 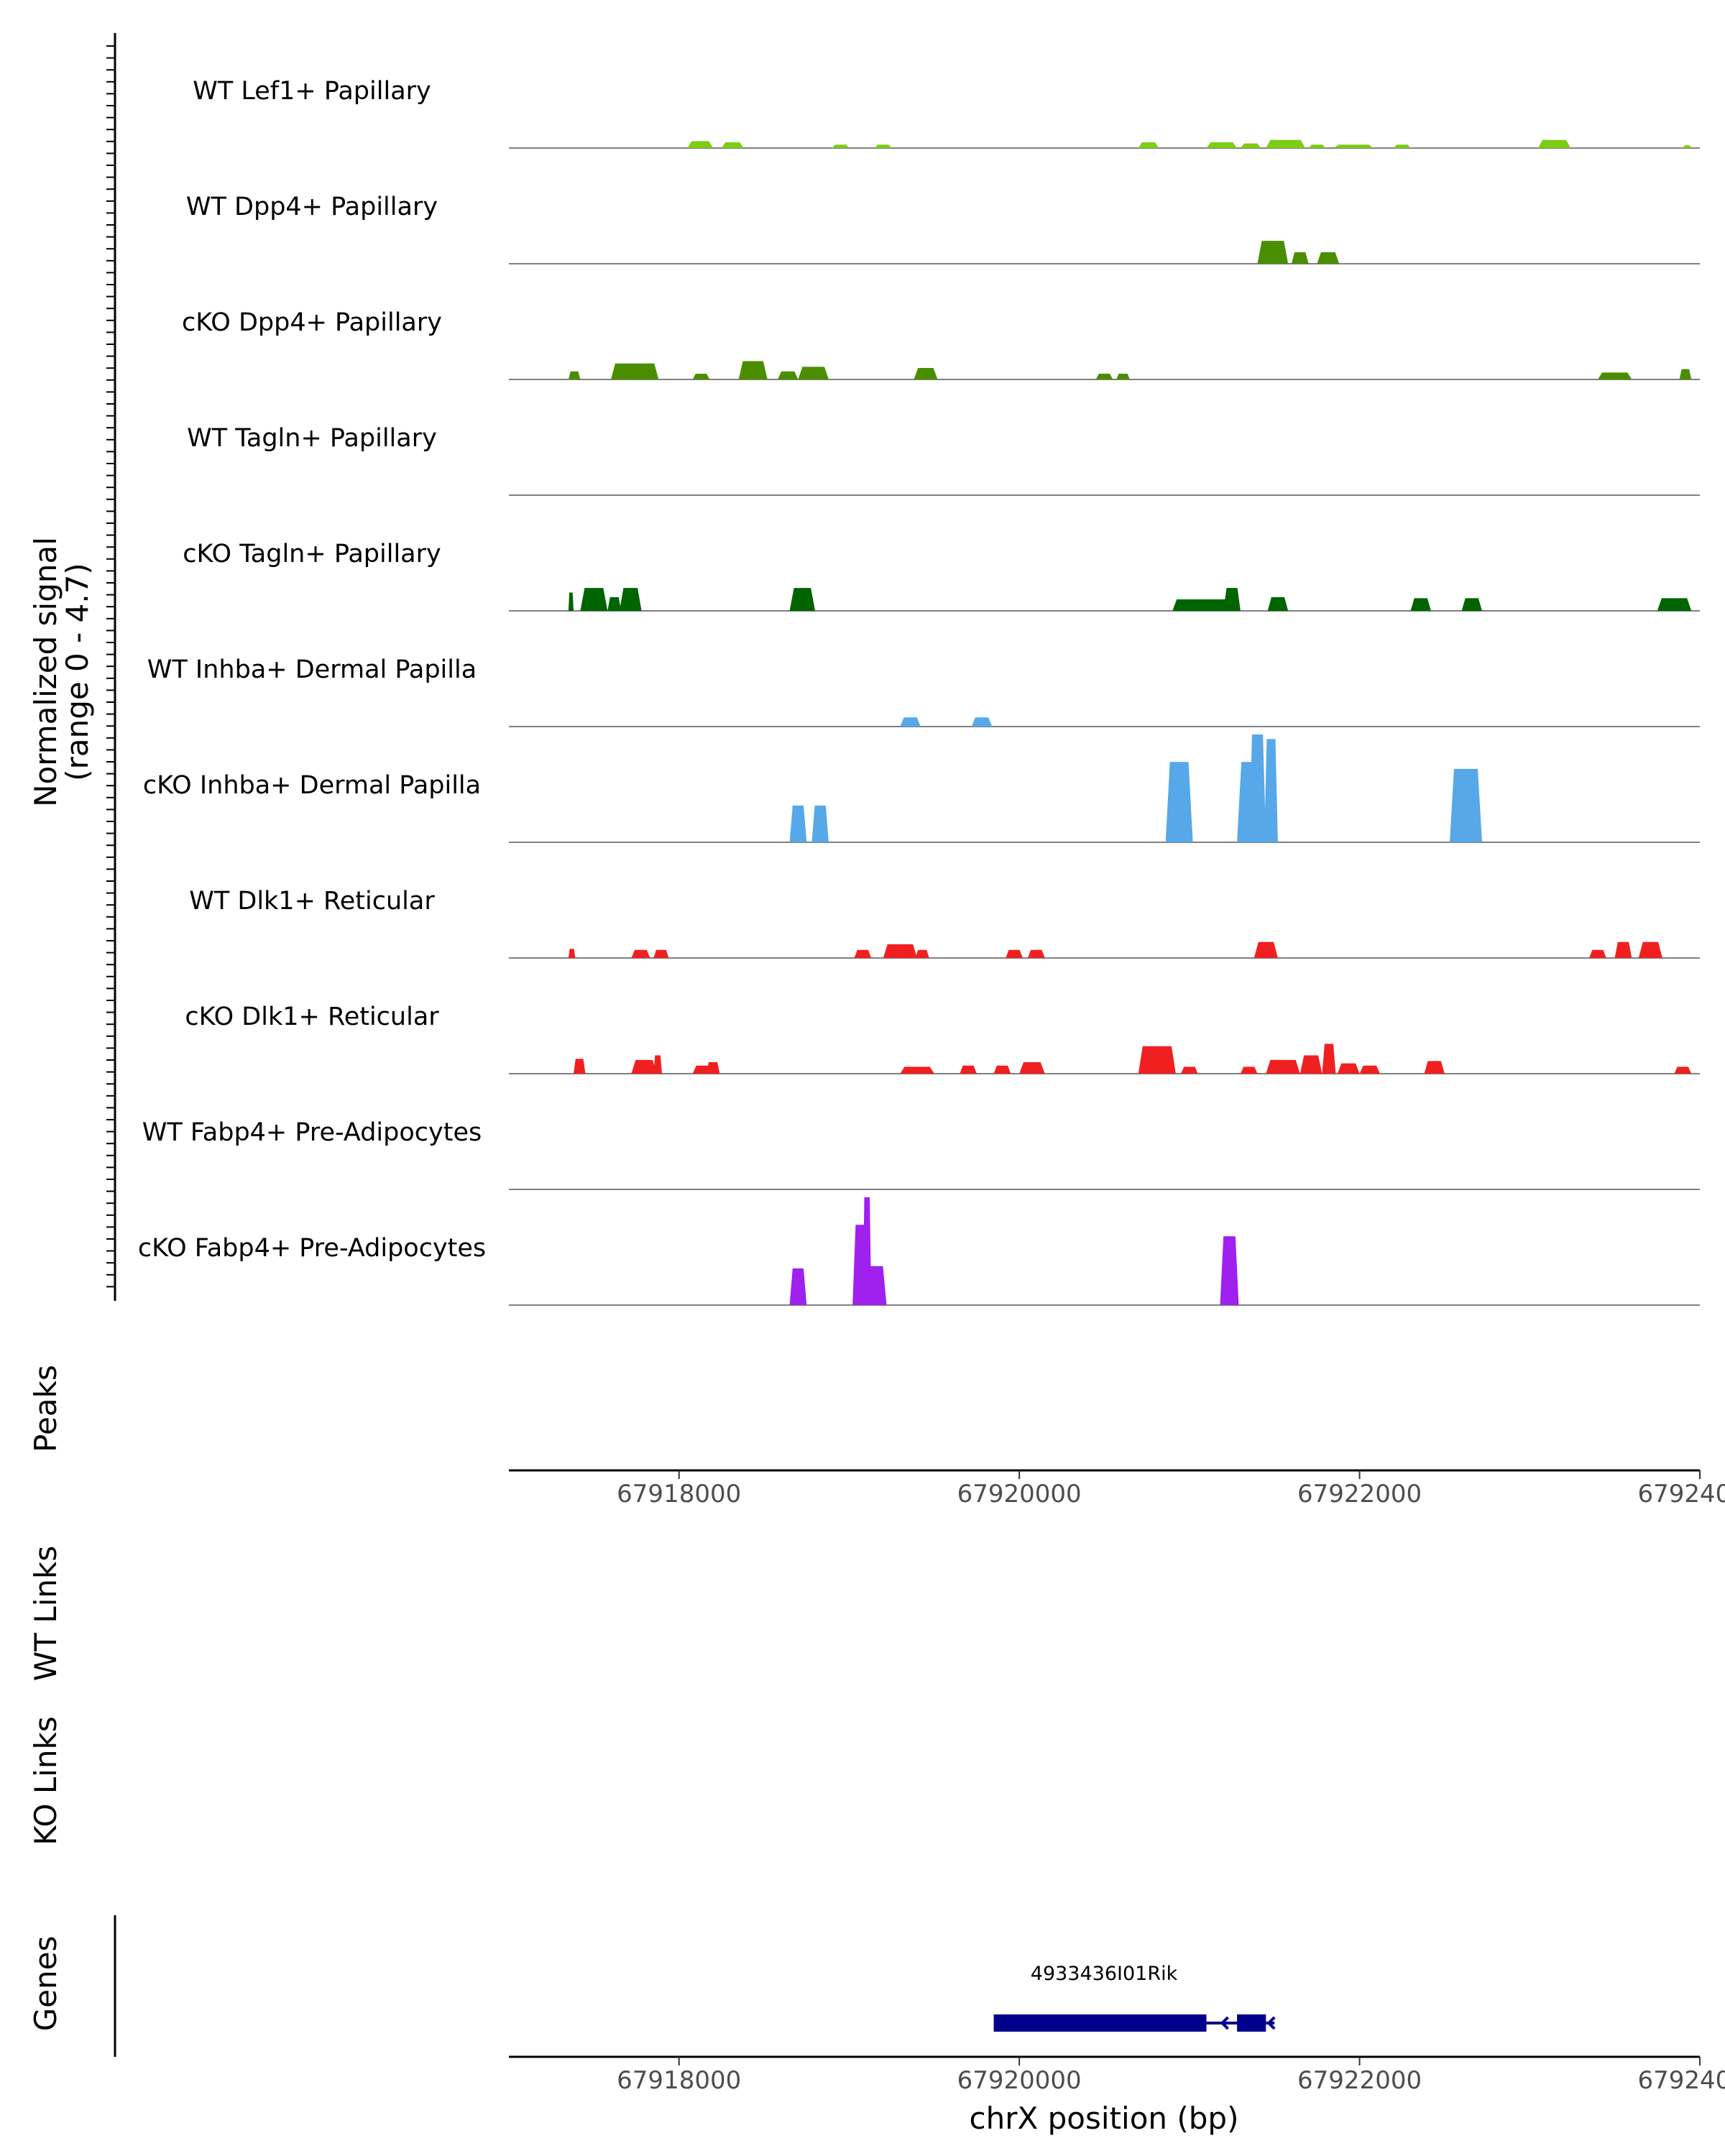 I want to click on gene-exon, so click(x=1251, y=2023).